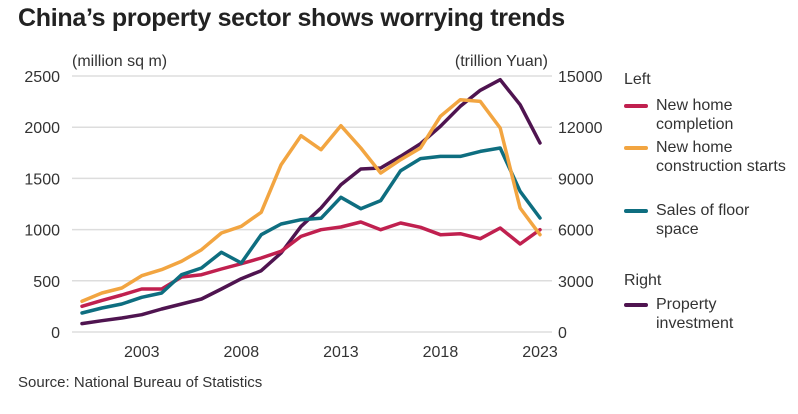  Describe the element at coordinates (42, 77) in the screenshot. I see `left-tick-label: 2500` at that location.